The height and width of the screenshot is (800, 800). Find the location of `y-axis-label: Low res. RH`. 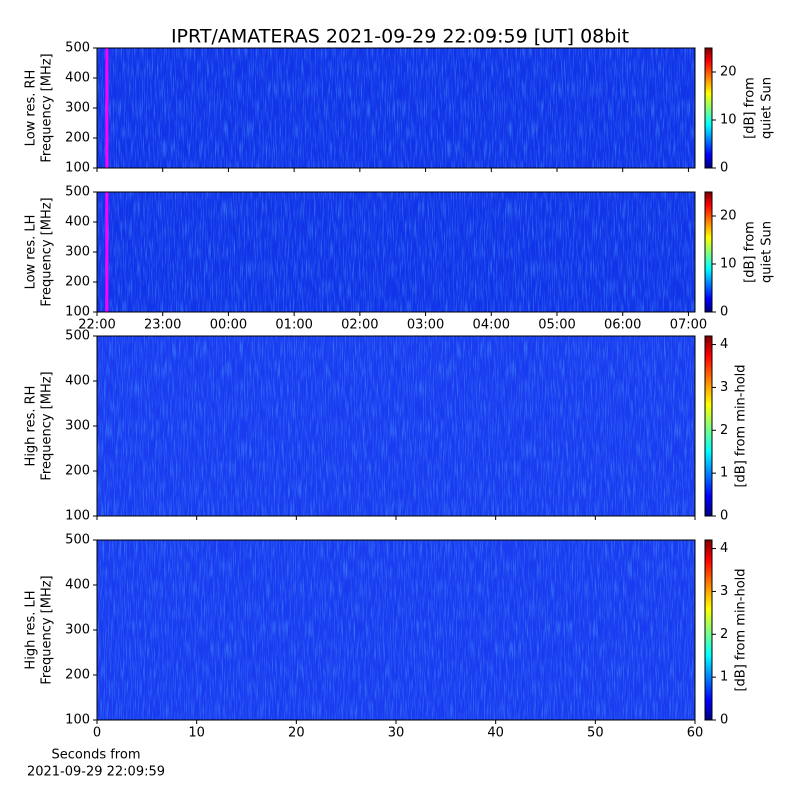

y-axis-label: Low res. RH is located at coordinates (31, 108).